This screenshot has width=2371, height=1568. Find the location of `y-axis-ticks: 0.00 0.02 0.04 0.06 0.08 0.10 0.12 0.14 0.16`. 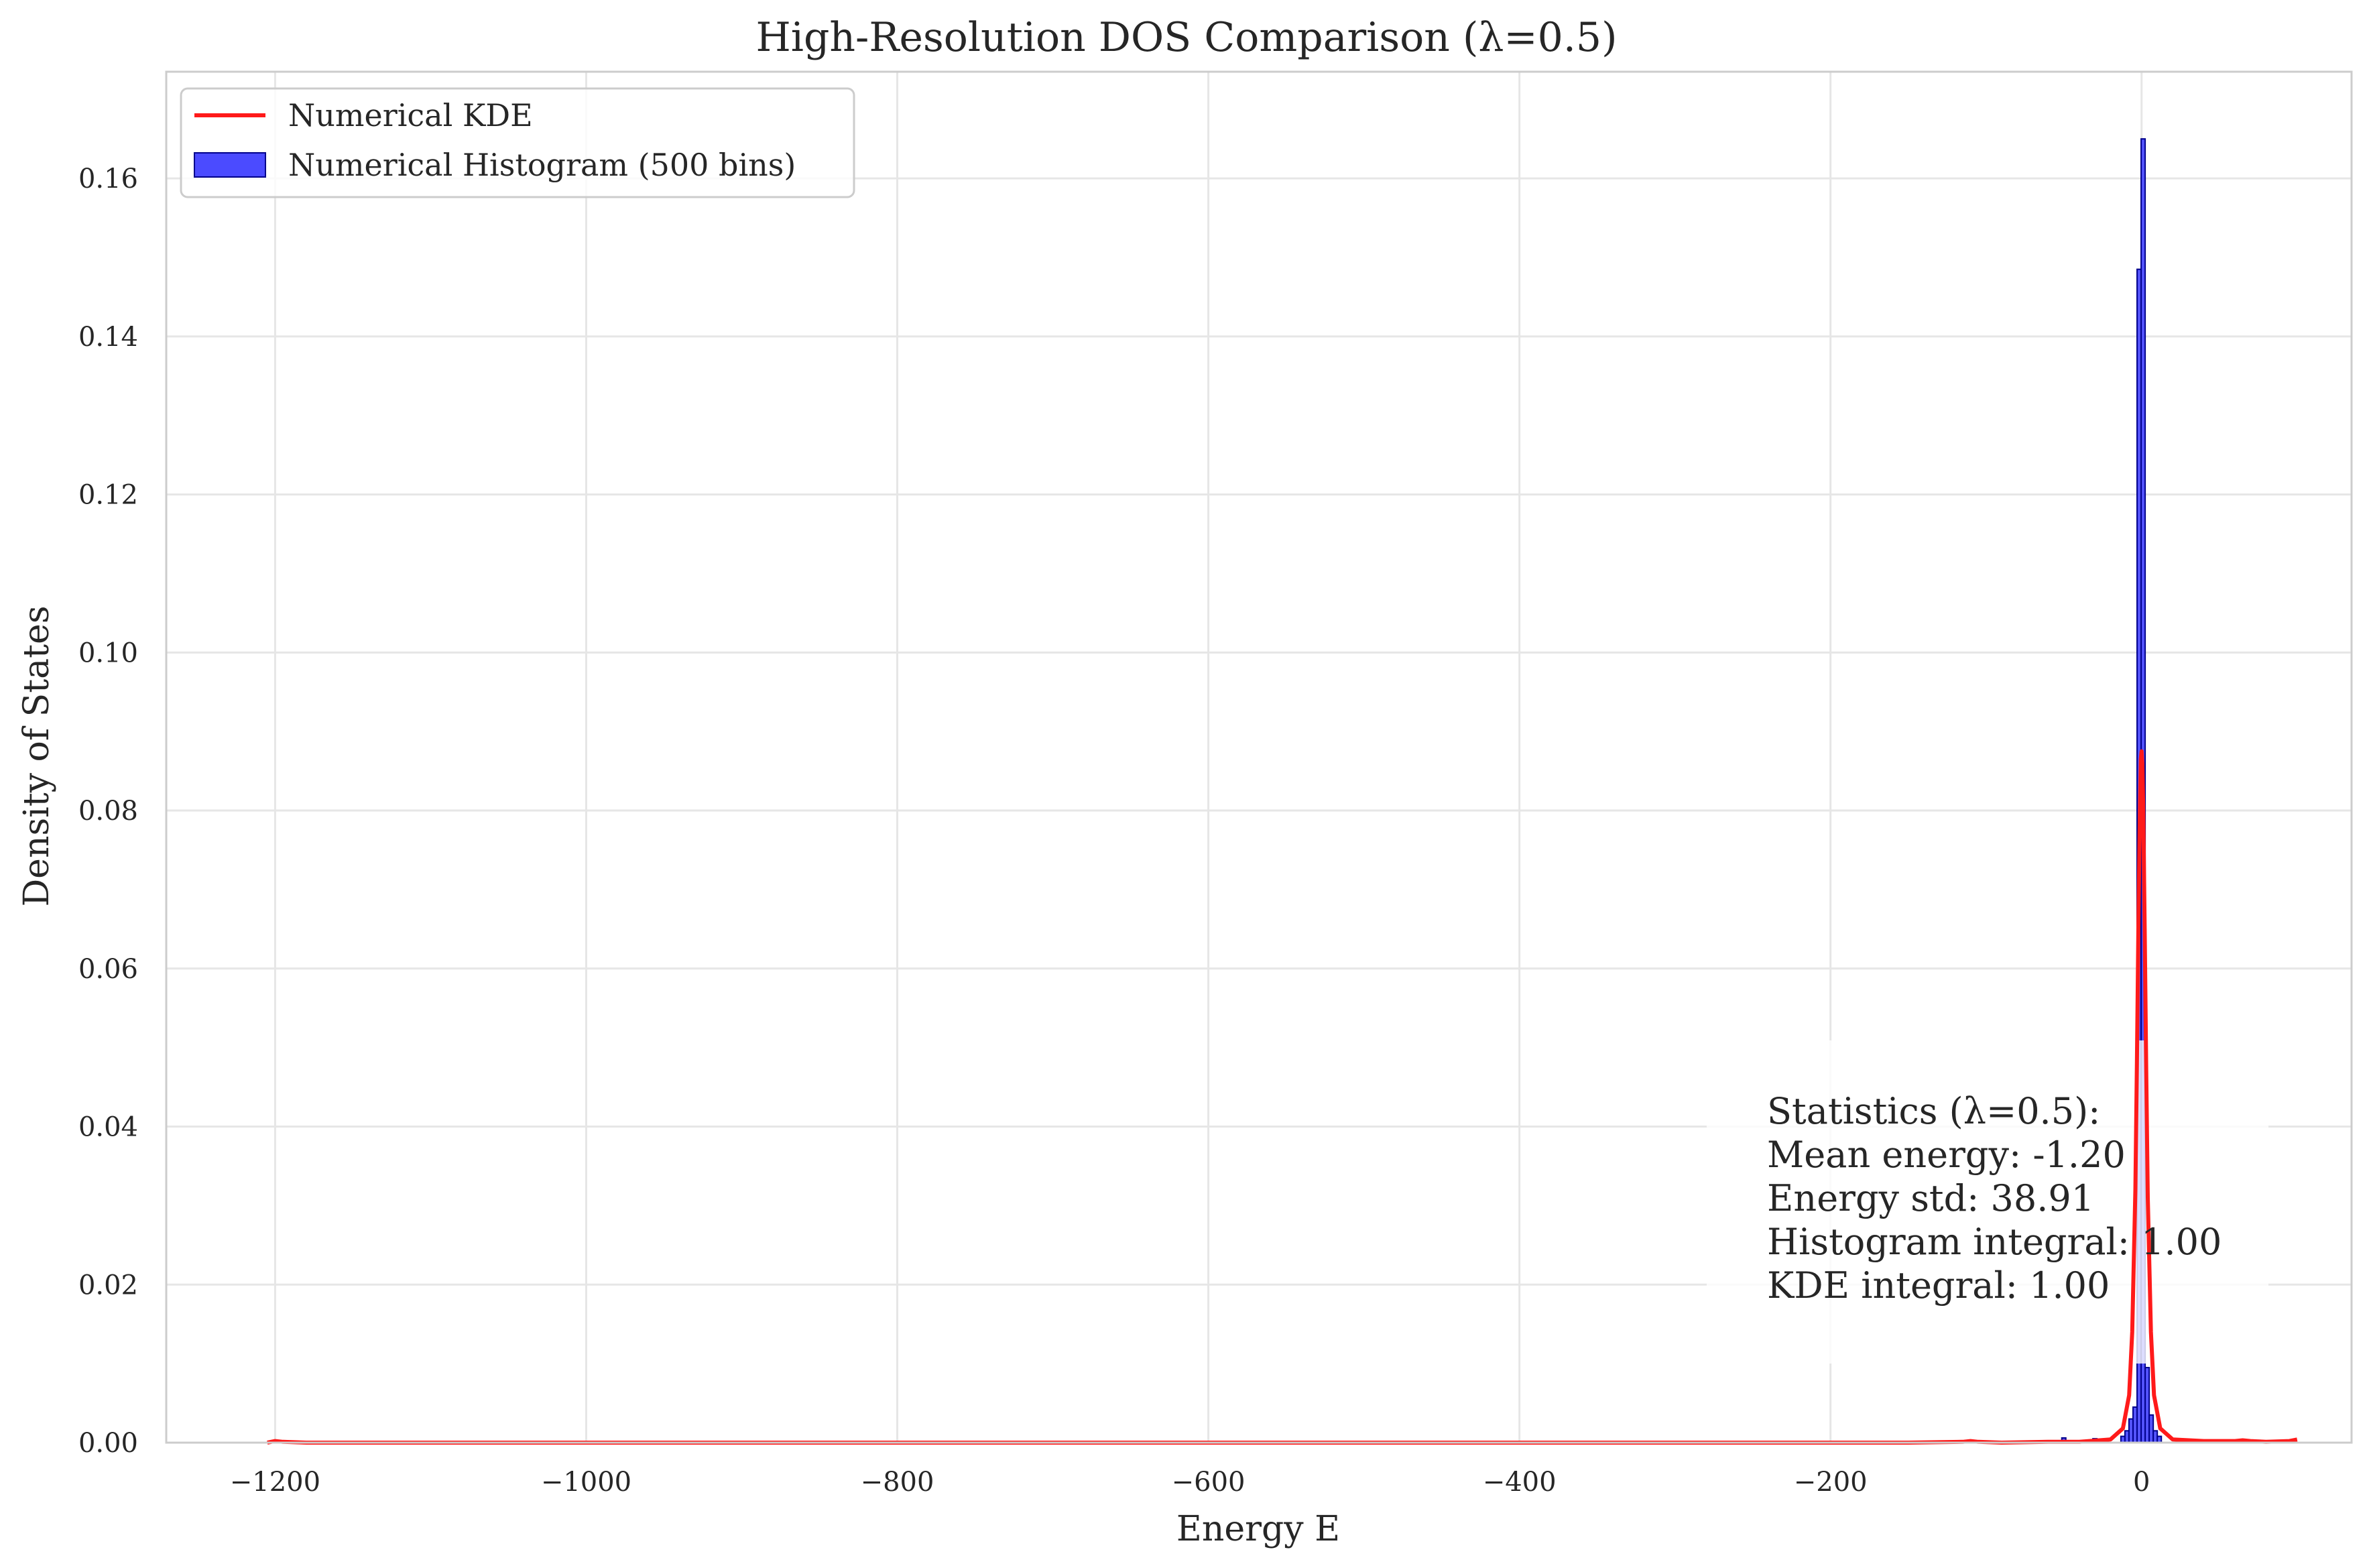

y-axis-ticks: 0.00 0.02 0.04 0.06 0.08 0.10 0.12 0.14 0.16 is located at coordinates (108, 812).